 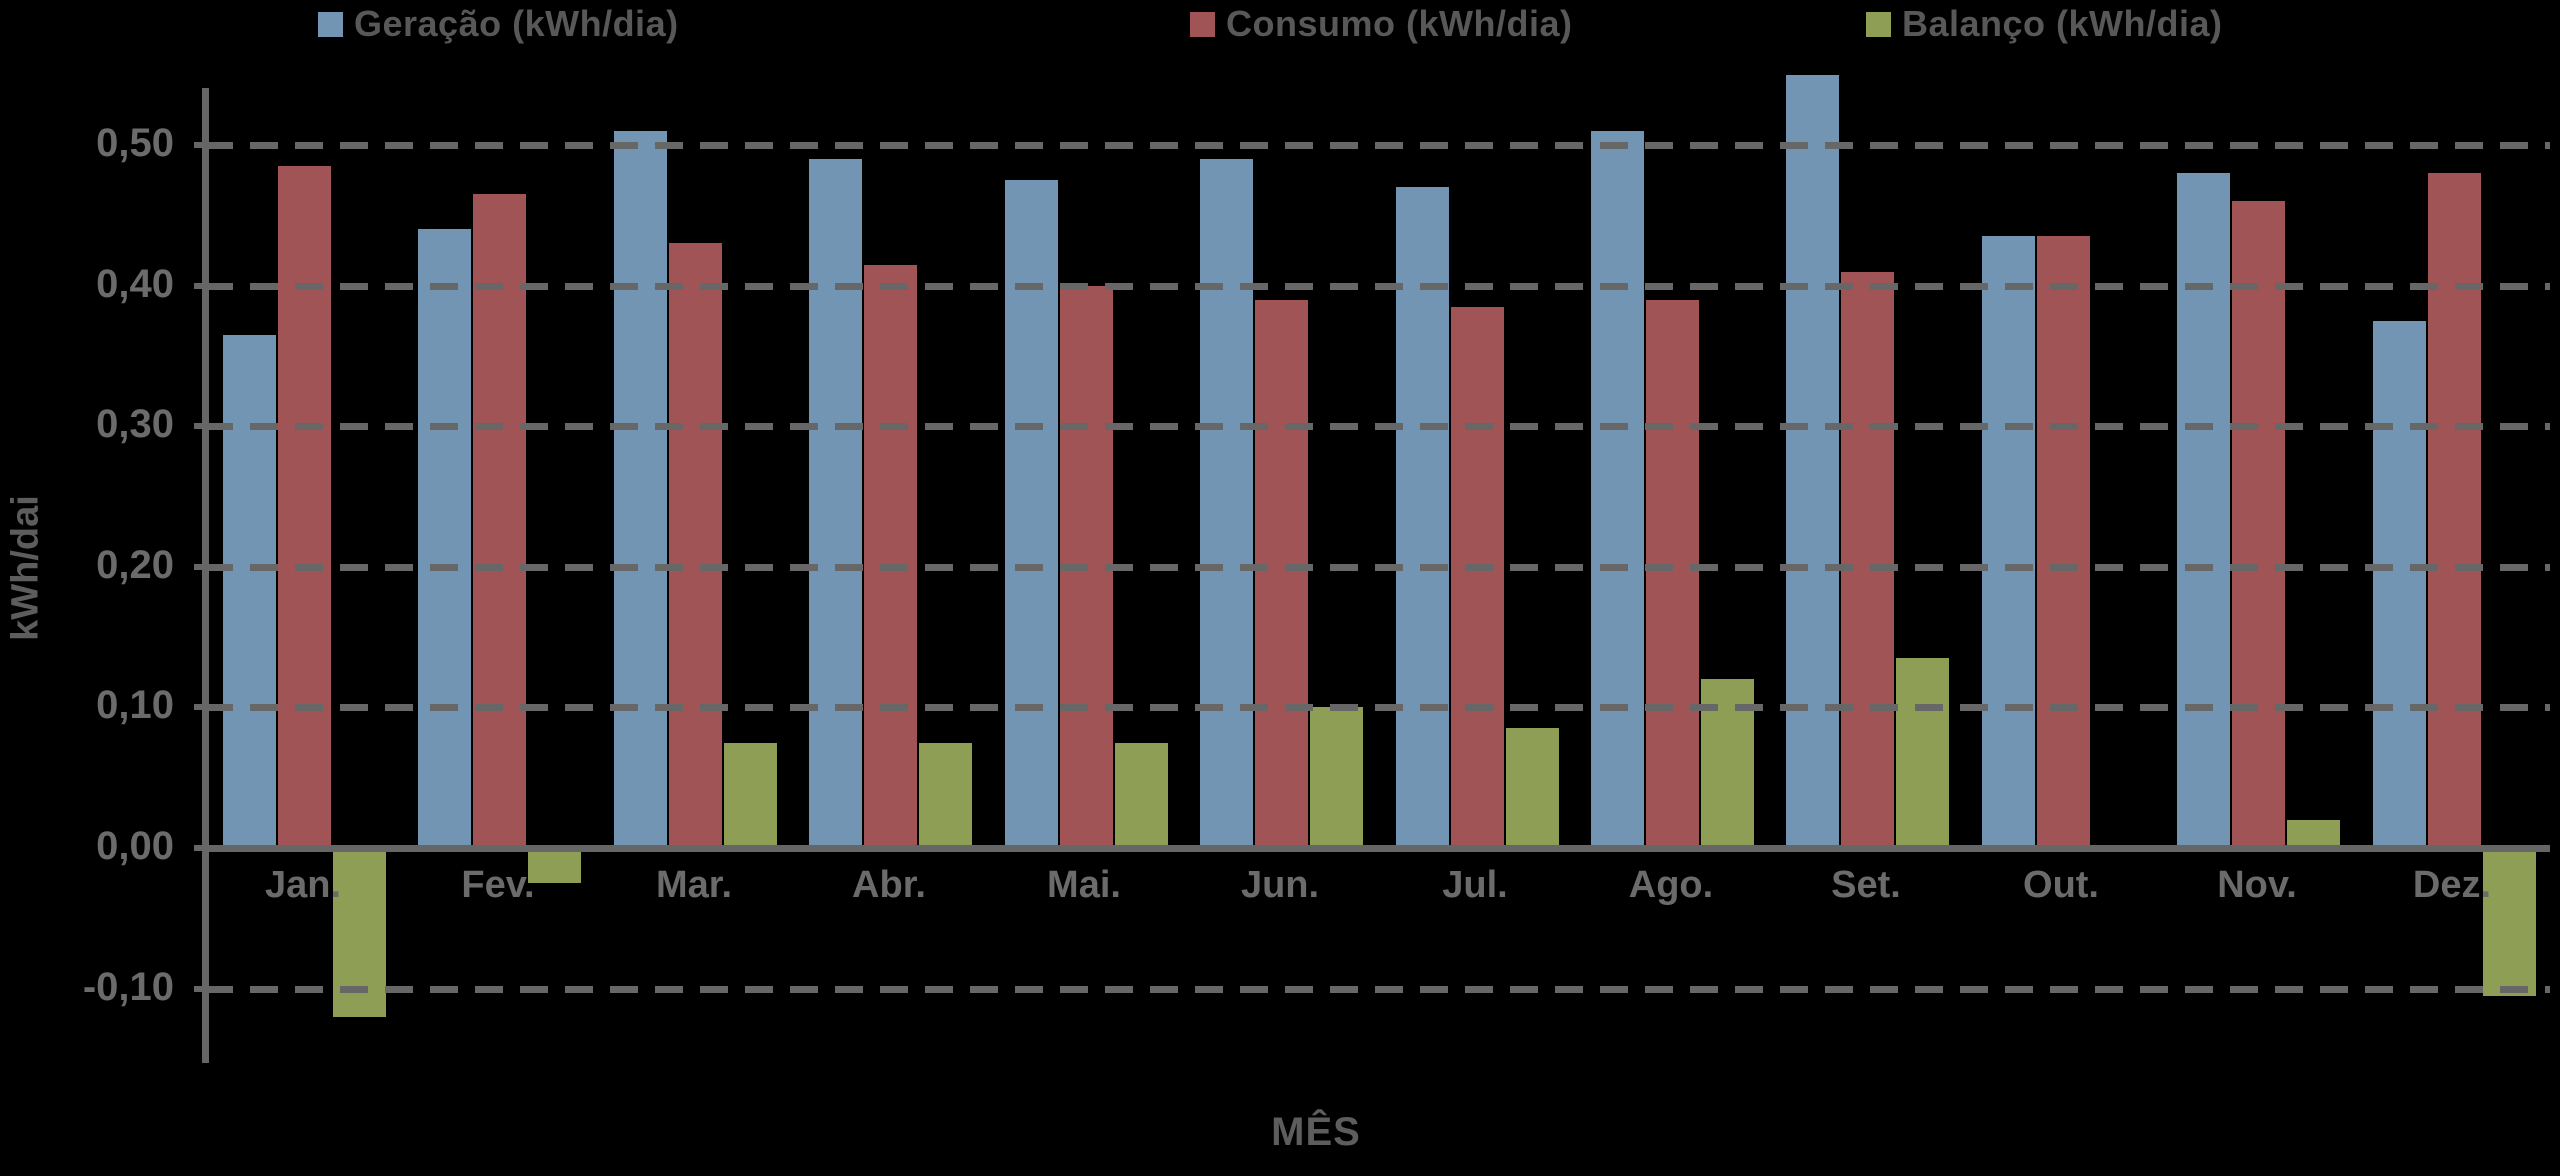 I want to click on x-tick-label-set: Set., so click(x=1866, y=885).